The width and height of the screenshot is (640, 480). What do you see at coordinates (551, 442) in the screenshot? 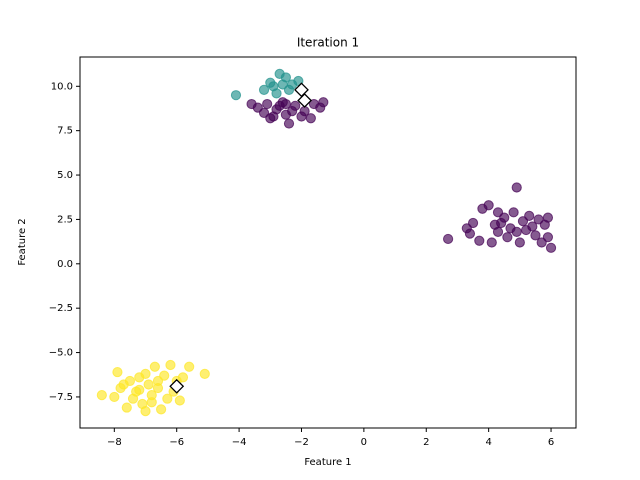
I see `x-tick-label: 6` at bounding box center [551, 442].